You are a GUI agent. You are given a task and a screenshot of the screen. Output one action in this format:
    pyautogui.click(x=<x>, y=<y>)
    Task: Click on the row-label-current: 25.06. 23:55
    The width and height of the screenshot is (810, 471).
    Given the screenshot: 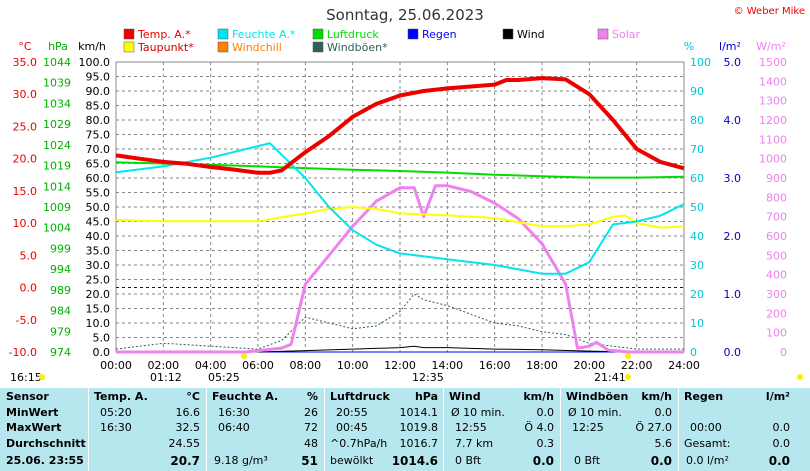 What is the action you would take?
    pyautogui.click(x=45, y=460)
    